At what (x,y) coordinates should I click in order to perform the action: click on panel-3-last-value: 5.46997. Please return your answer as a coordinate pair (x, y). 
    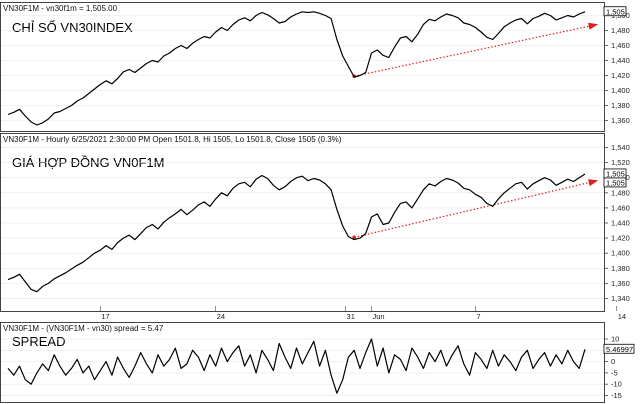
    Looking at the image, I should click on (619, 348).